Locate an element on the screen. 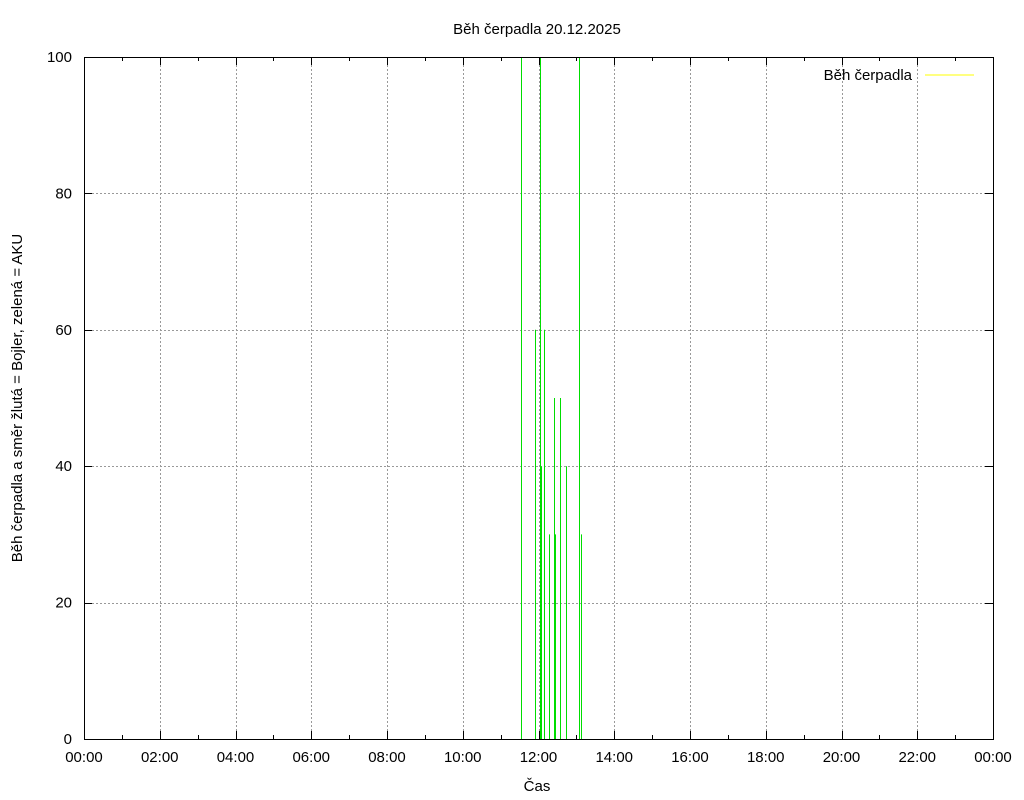 The width and height of the screenshot is (1024, 800). x-tick-label: 06:00 is located at coordinates (311, 757).